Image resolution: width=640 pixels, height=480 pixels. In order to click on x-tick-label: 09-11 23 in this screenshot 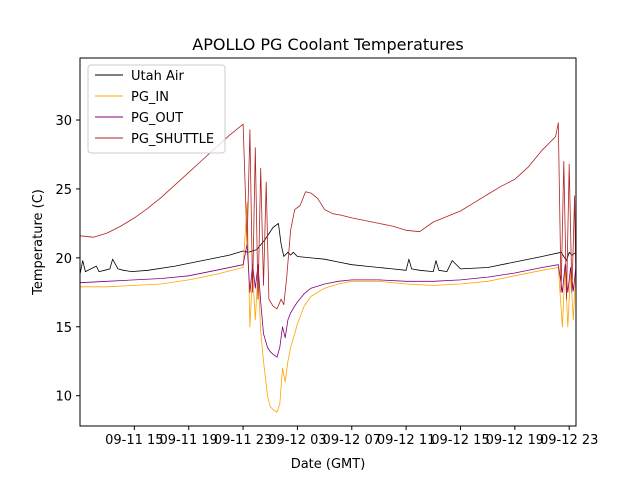, I will do `click(243, 440)`.